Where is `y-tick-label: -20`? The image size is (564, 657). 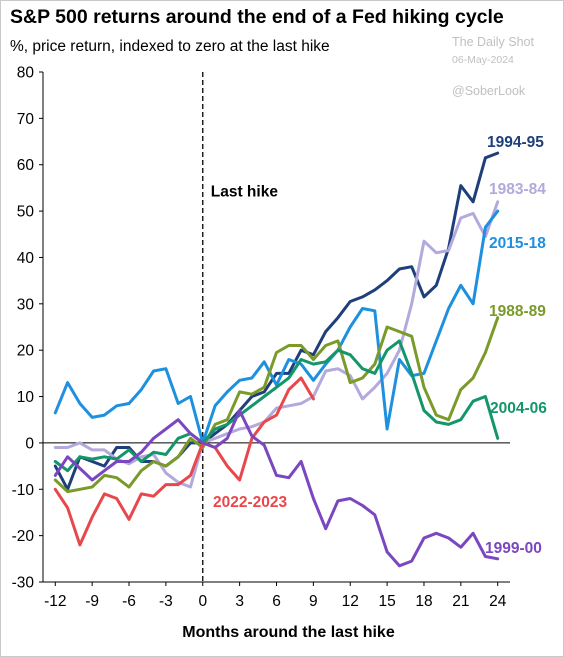
y-tick-label: -20 is located at coordinates (23, 536).